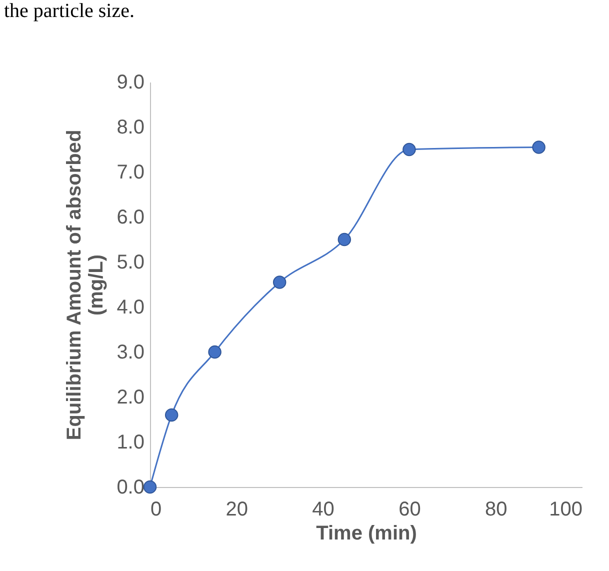 Image resolution: width=609 pixels, height=571 pixels. What do you see at coordinates (366, 533) in the screenshot?
I see `x-axis-title: Time (min)` at bounding box center [366, 533].